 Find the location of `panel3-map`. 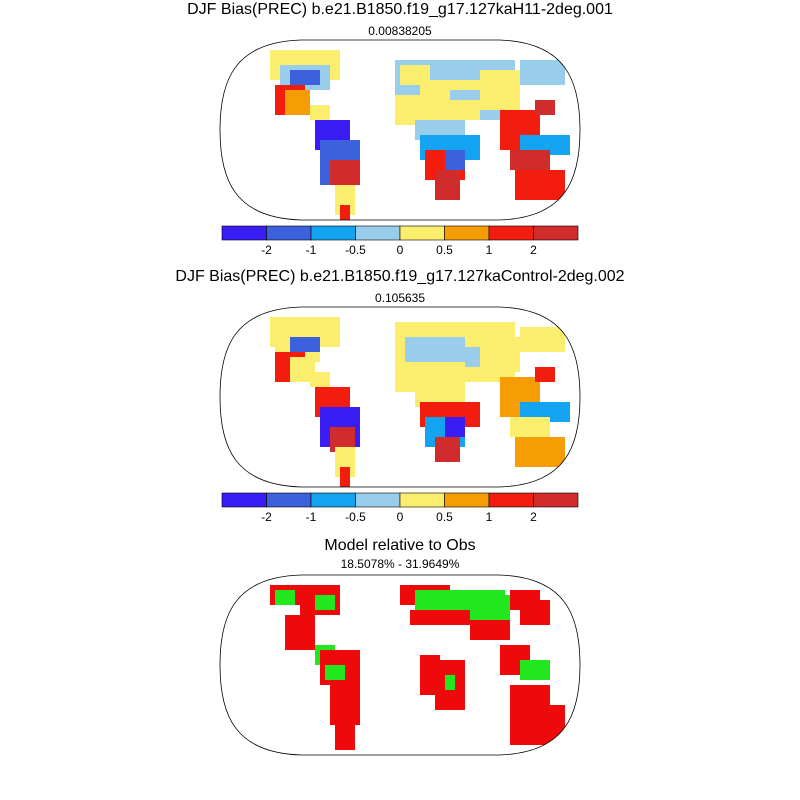

panel3-map is located at coordinates (400, 665).